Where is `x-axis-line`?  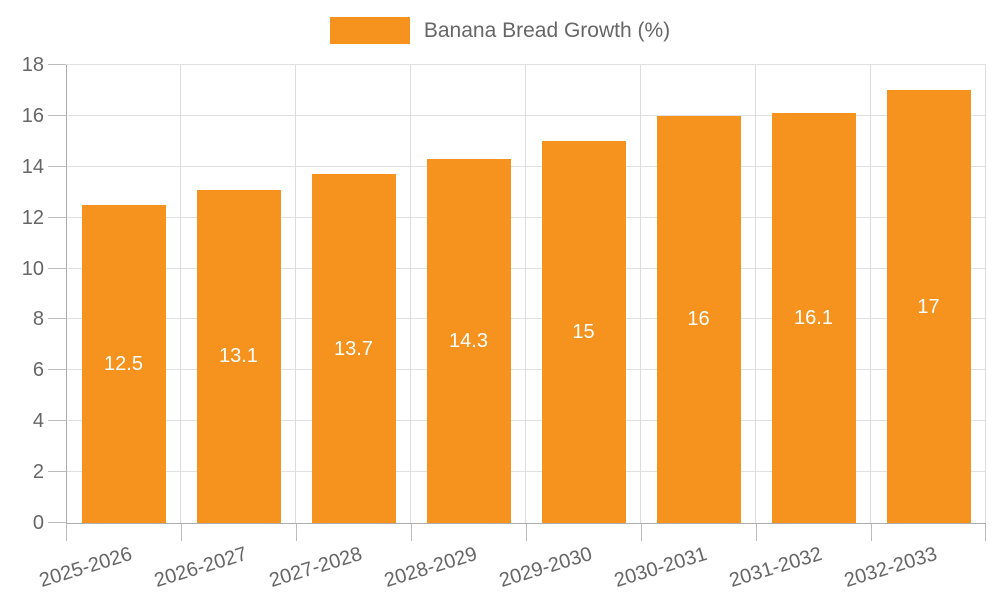
x-axis-line is located at coordinates (526, 523).